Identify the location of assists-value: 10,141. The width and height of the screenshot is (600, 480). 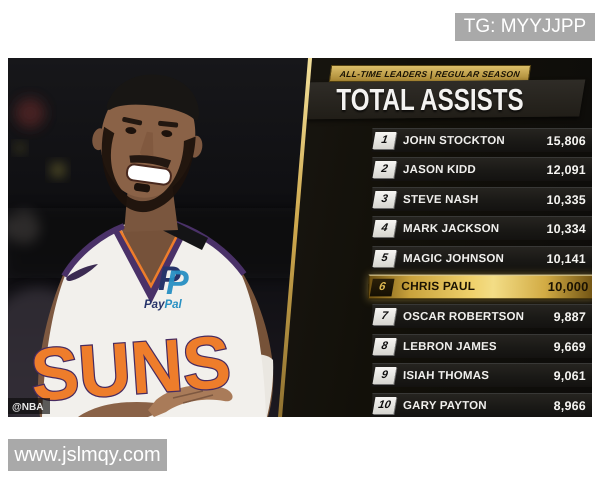
(566, 258).